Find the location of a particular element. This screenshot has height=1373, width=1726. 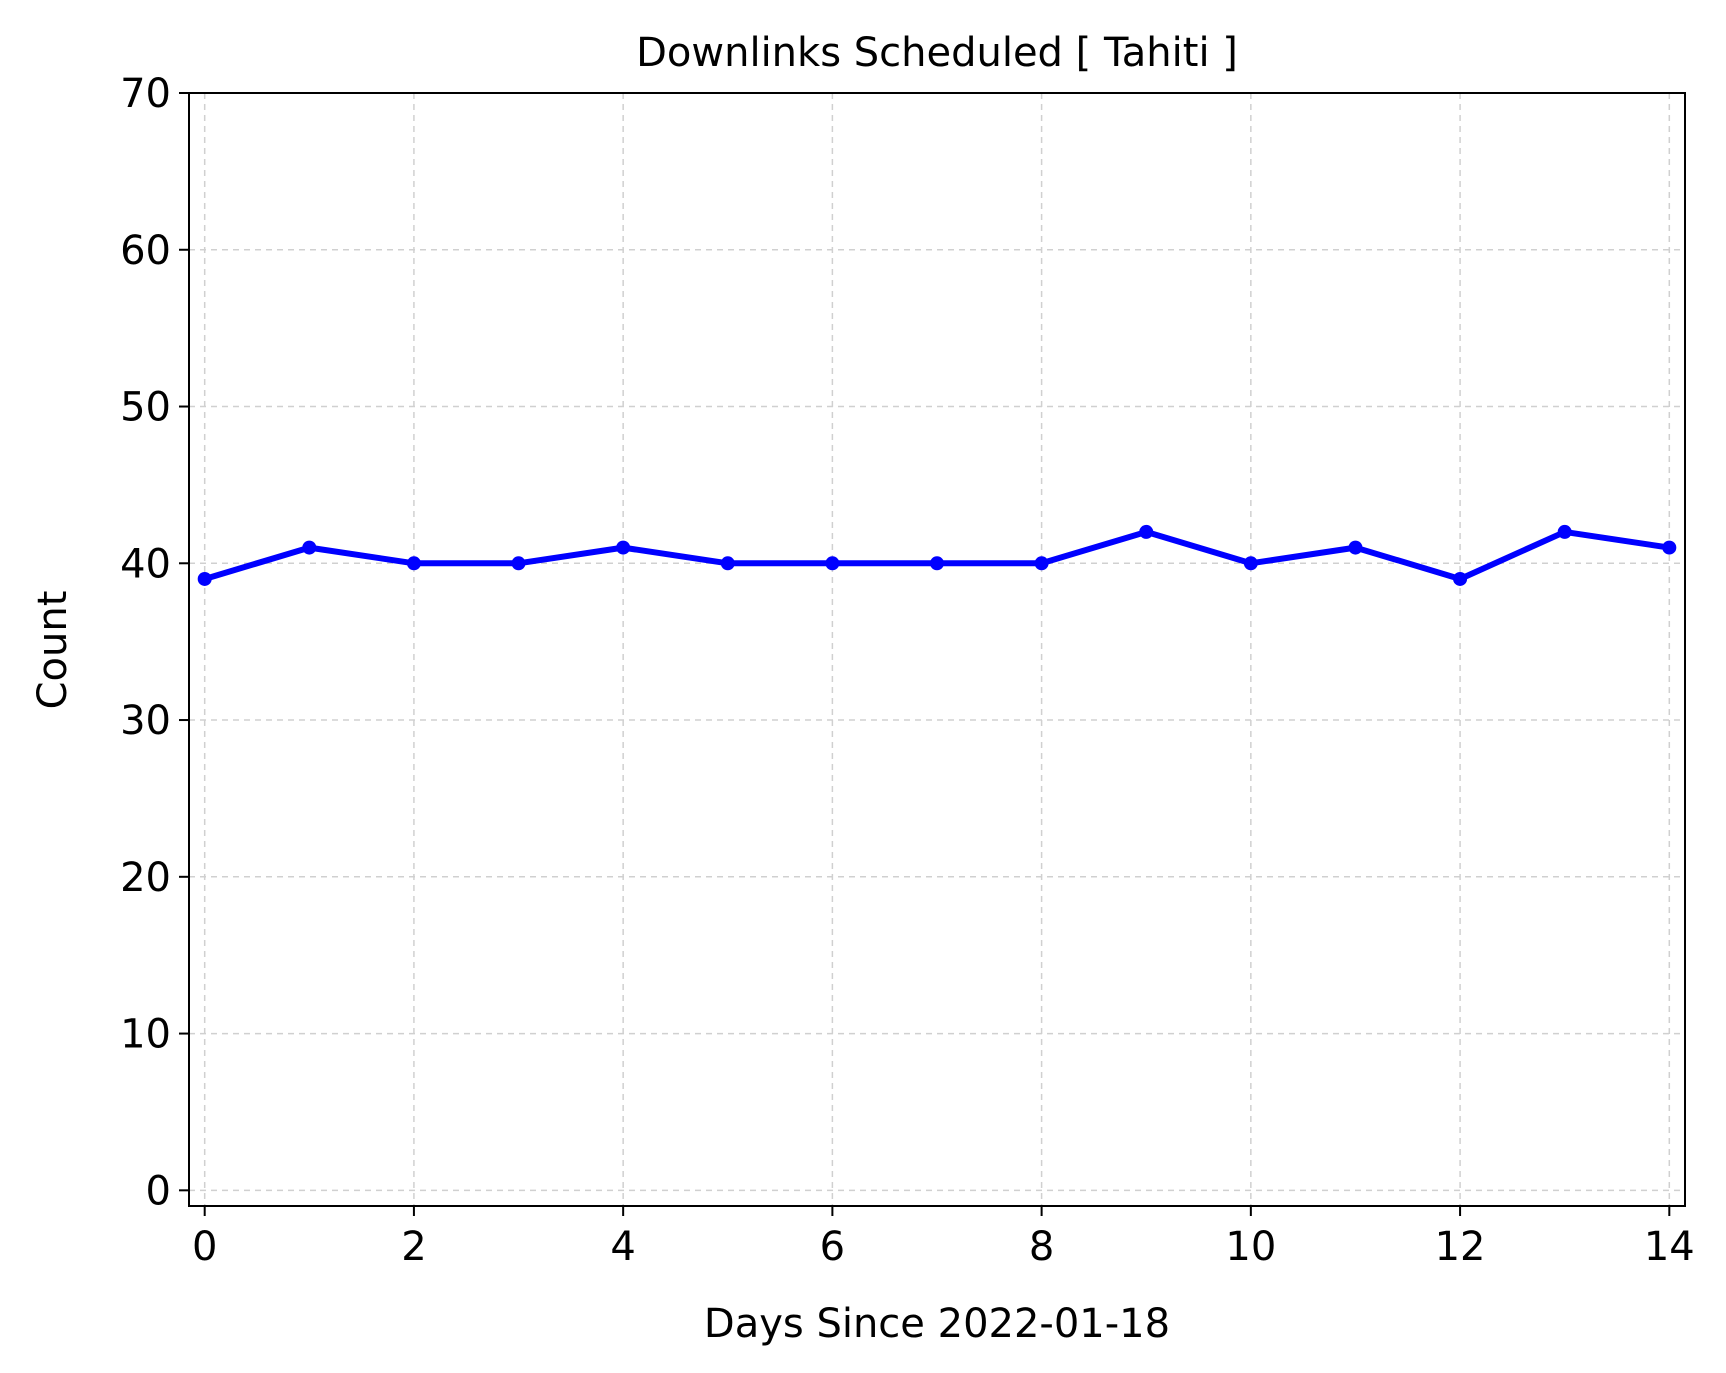

x-tick-label: 8 is located at coordinates (1041, 1247).